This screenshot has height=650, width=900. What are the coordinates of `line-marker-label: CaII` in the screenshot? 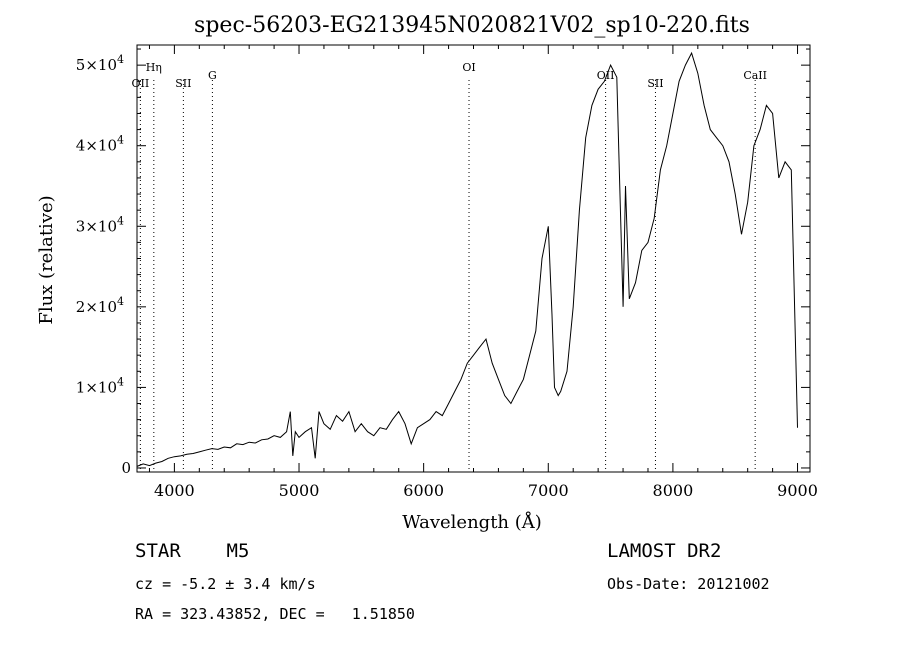 It's located at (755, 75).